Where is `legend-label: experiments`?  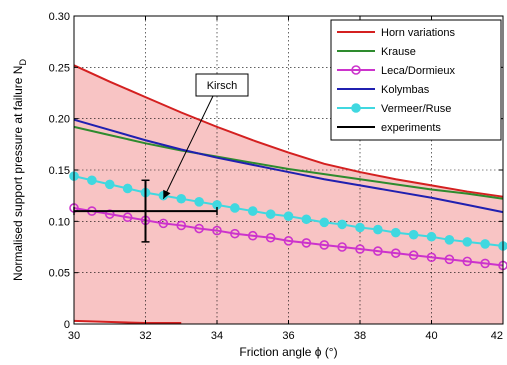
legend-label: experiments is located at coordinates (411, 128).